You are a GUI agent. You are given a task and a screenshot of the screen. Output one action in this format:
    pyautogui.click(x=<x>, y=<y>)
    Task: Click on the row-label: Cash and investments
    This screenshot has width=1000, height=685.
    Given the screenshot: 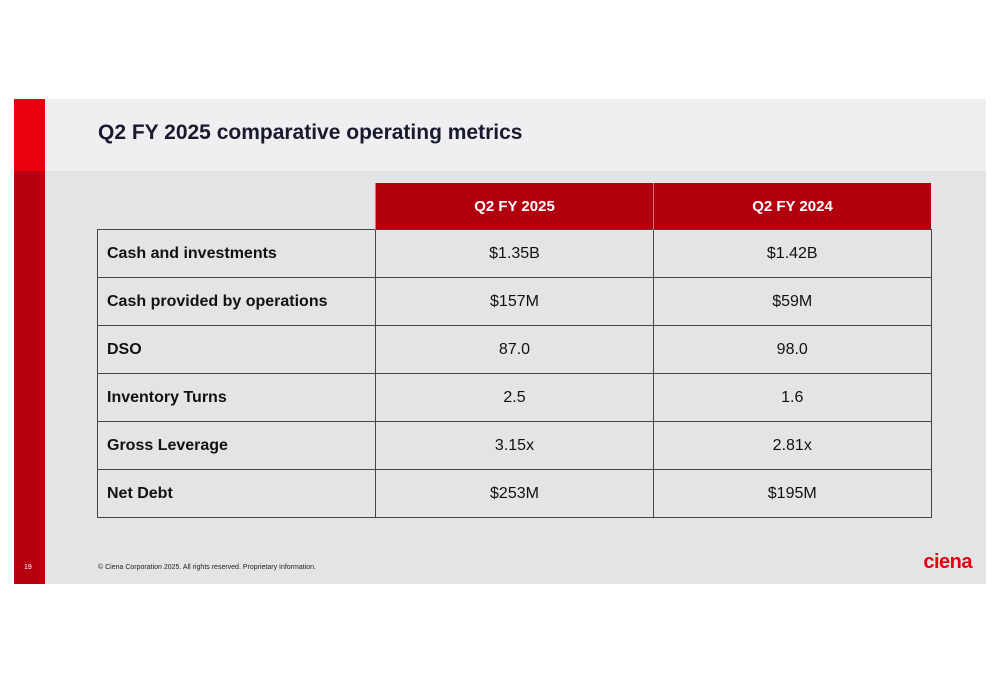 What is the action you would take?
    pyautogui.click(x=236, y=253)
    